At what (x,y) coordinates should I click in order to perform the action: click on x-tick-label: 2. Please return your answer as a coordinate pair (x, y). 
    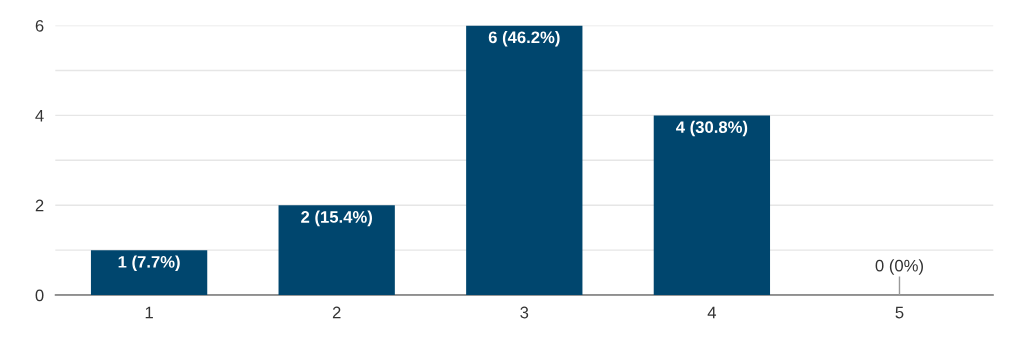
    Looking at the image, I should click on (336, 312).